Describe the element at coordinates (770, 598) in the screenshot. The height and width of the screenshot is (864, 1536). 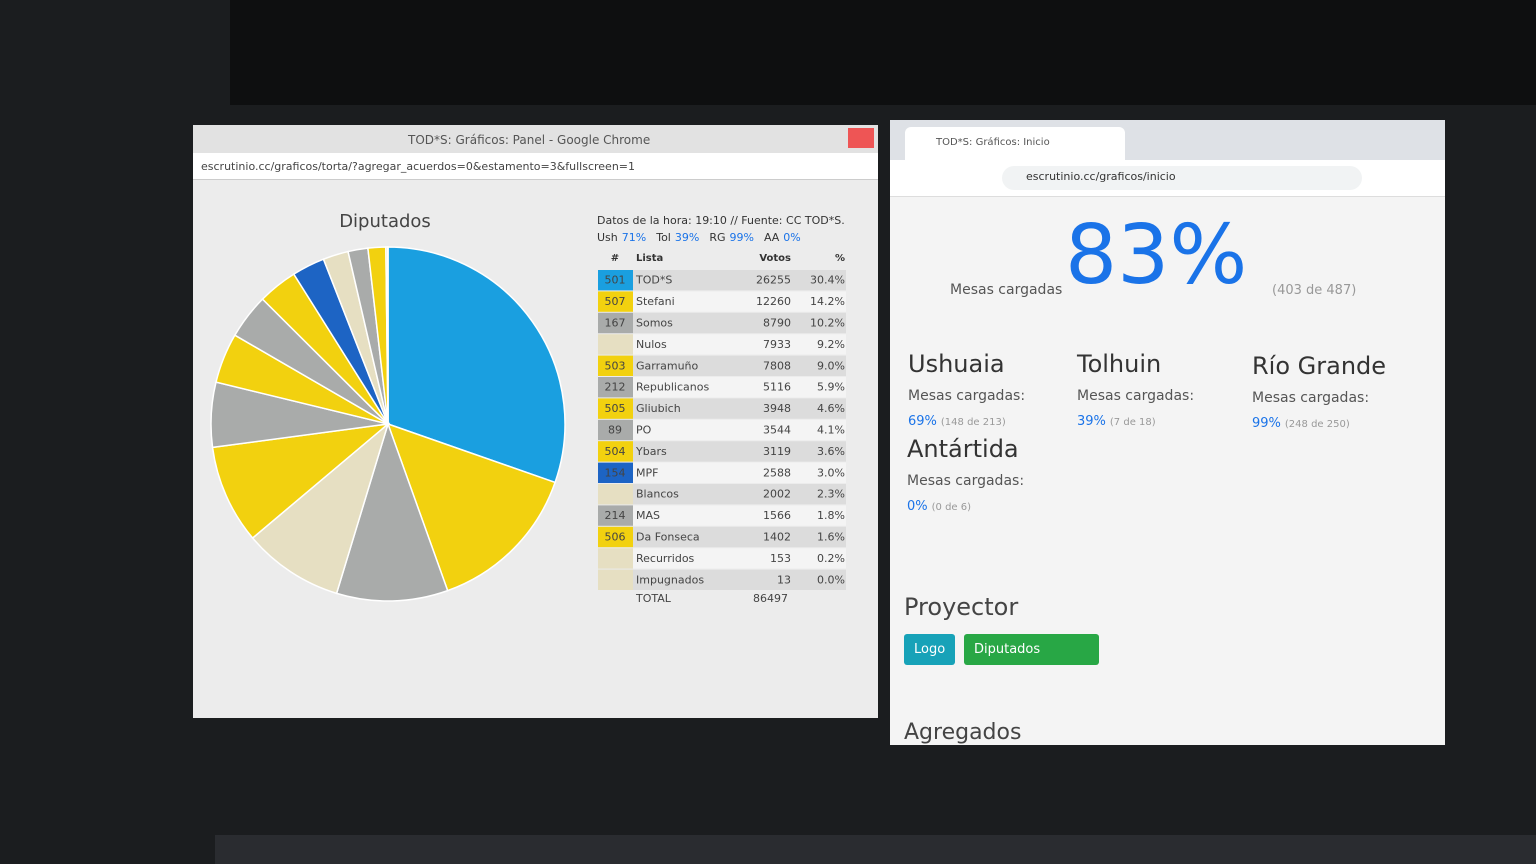
I see `total: 86497` at that location.